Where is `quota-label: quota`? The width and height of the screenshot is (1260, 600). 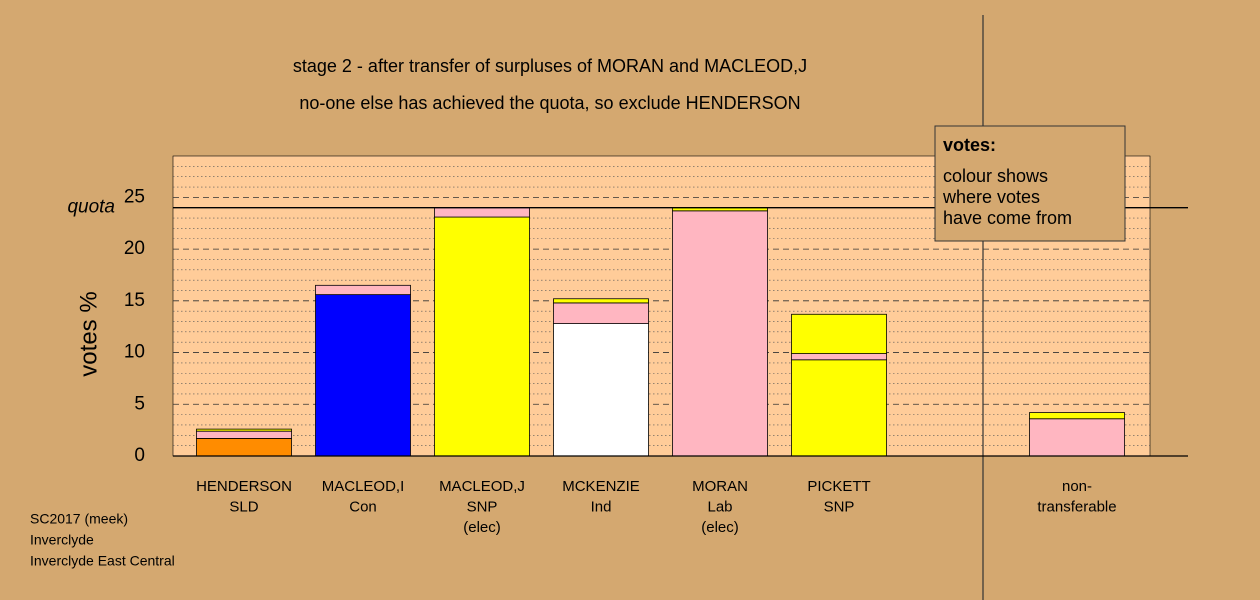
quota-label: quota is located at coordinates (91, 207).